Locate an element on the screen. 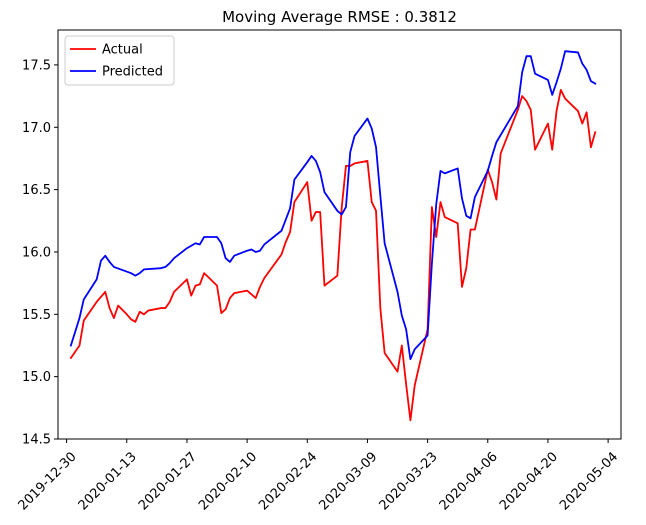 This screenshot has height=525, width=646. x-tick-label: 2020-04-20 is located at coordinates (529, 481).